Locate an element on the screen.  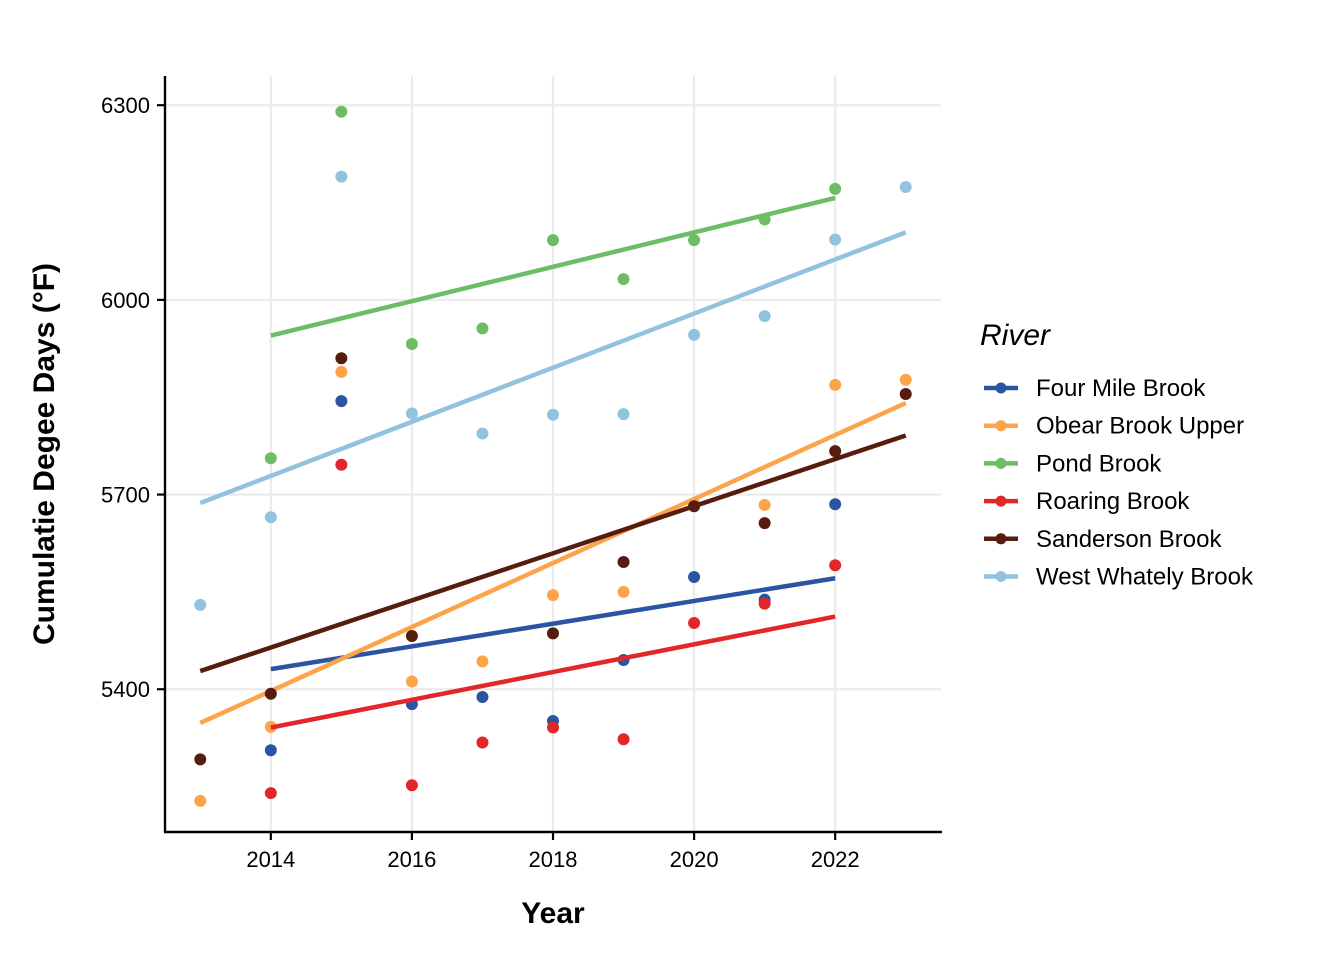
legend-label: Four Mile Brook is located at coordinates (1121, 388).